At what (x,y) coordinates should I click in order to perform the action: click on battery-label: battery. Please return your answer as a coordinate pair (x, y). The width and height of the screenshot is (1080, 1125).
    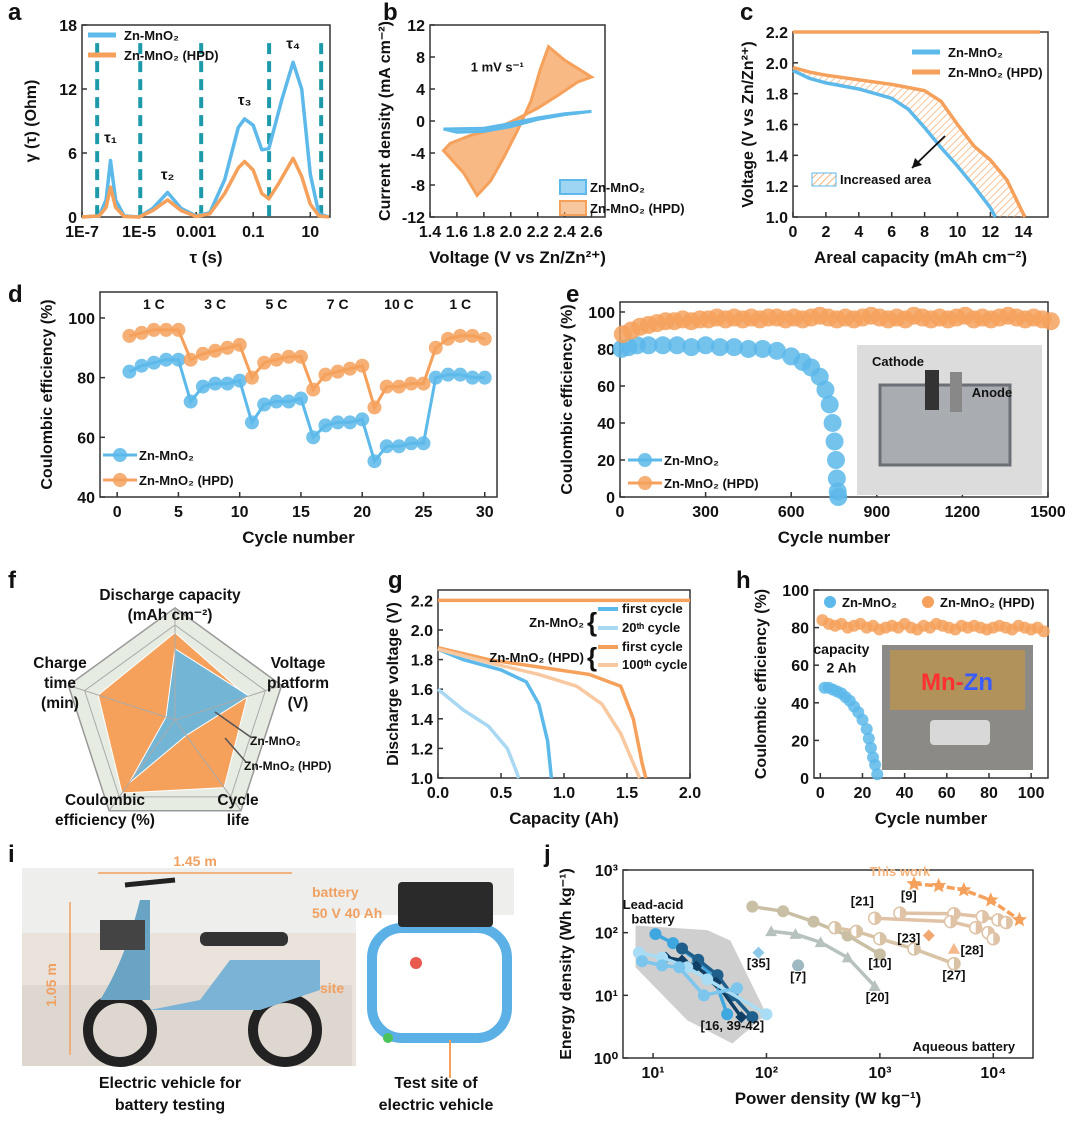
    Looking at the image, I should click on (335, 892).